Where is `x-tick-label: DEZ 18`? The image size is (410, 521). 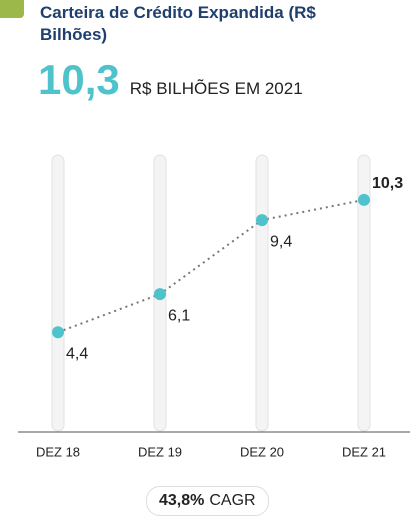
x-tick-label: DEZ 18 is located at coordinates (58, 451).